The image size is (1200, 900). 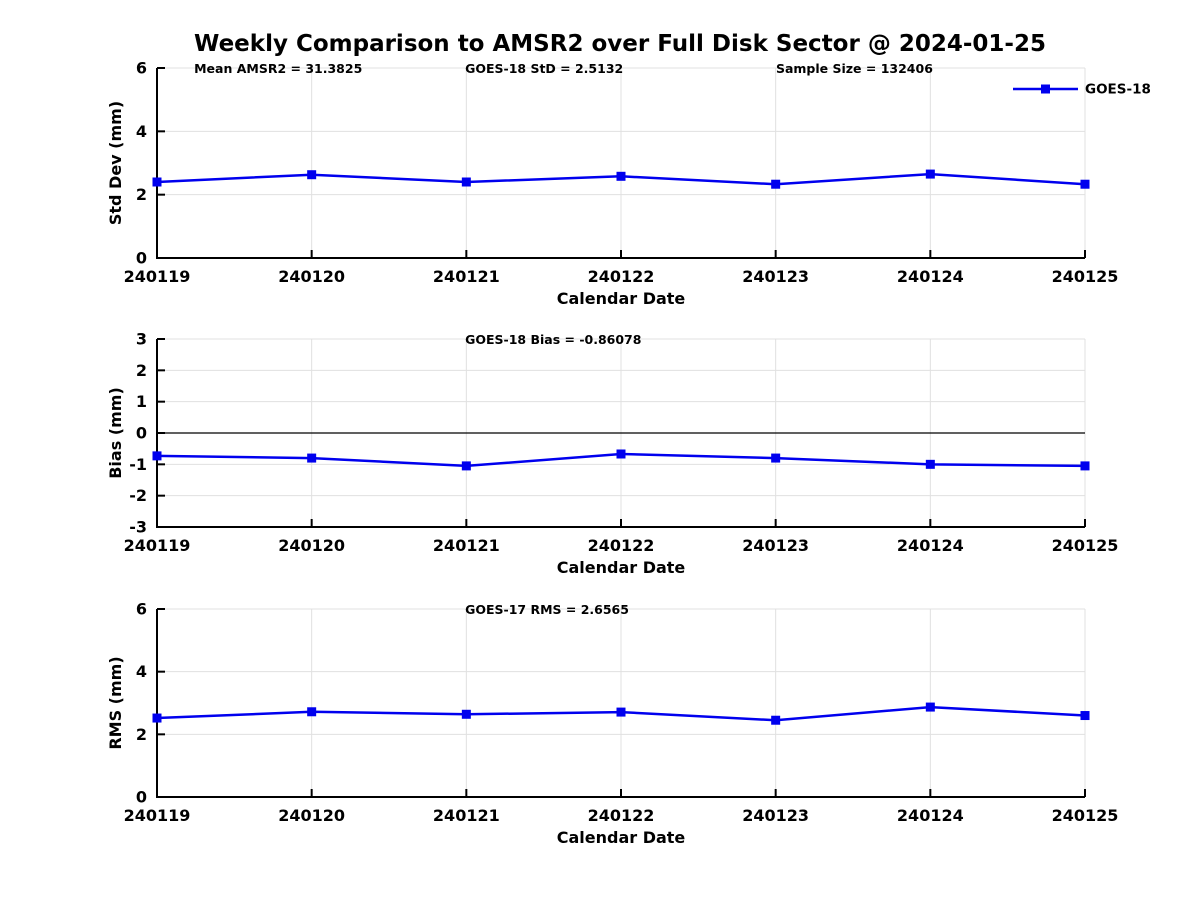 What do you see at coordinates (141, 339) in the screenshot?
I see `y-tick-label: 3` at bounding box center [141, 339].